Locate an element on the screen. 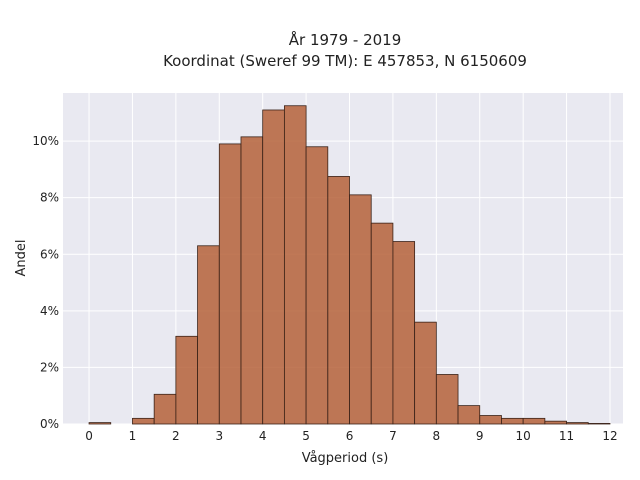  y-tick-label: 2% is located at coordinates (49, 367).